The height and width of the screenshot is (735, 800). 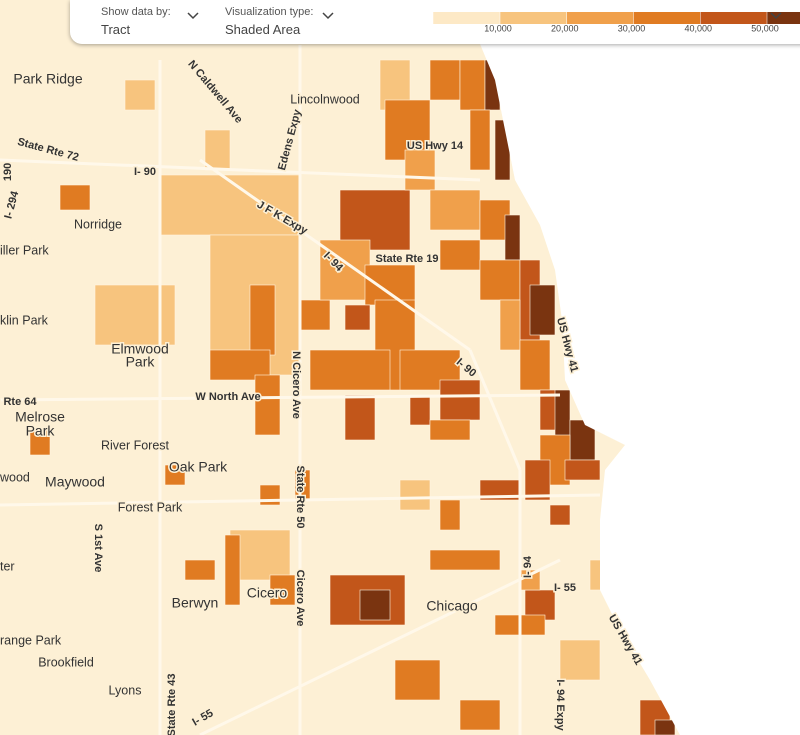 I want to click on map-label: Norridge, so click(x=98, y=224).